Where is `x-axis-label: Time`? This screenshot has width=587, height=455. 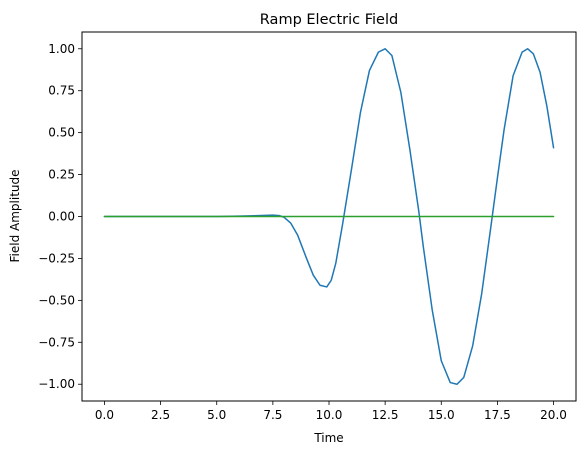 x-axis-label: Time is located at coordinates (328, 438).